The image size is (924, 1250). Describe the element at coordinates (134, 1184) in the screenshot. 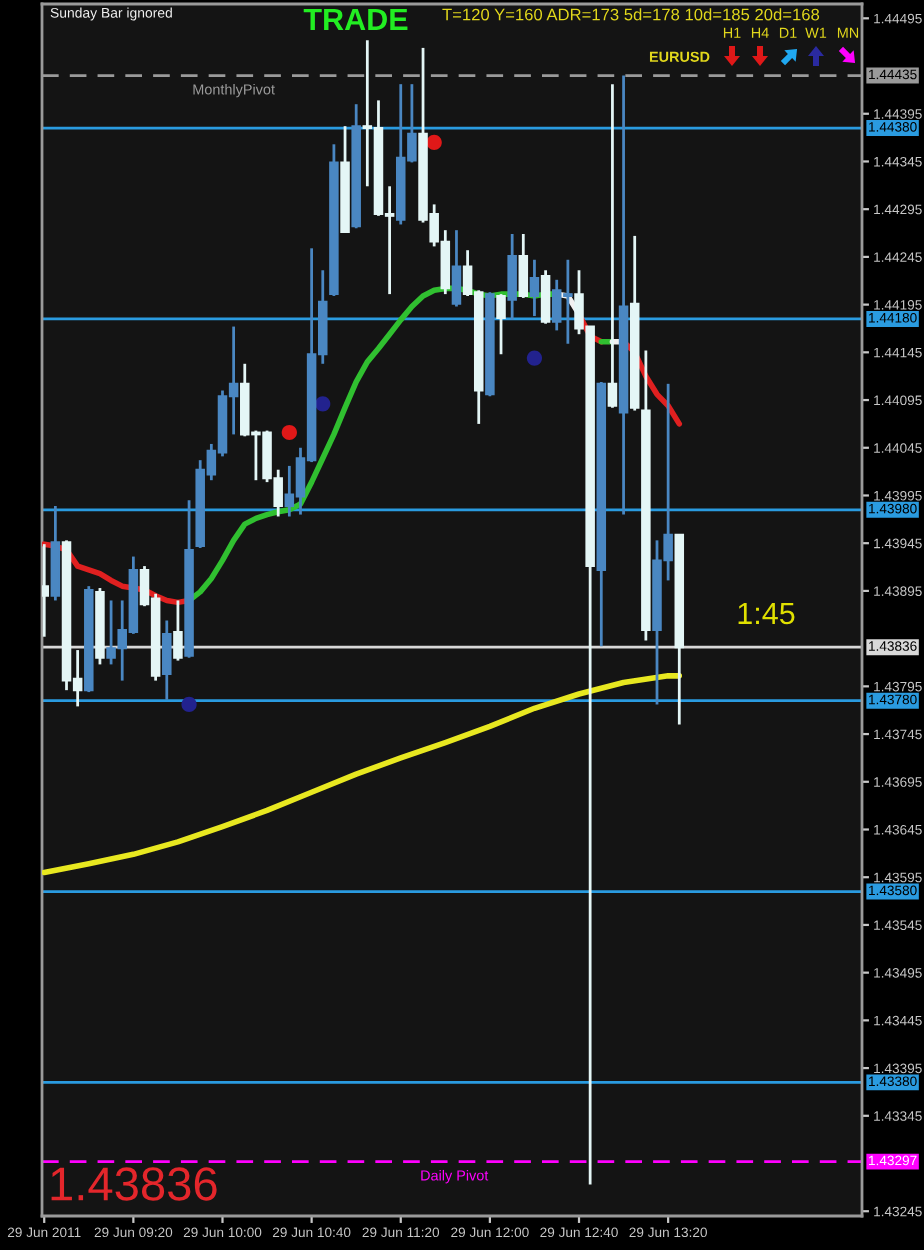

I see `annotation: 1.43836` at that location.